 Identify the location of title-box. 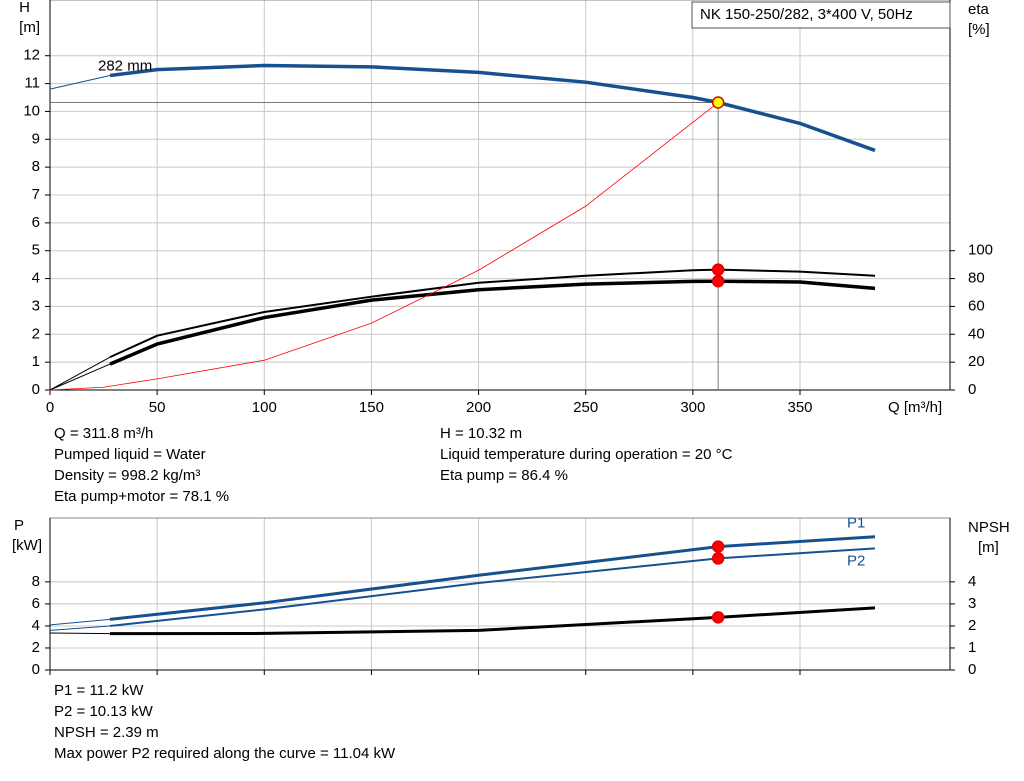
(821, 15).